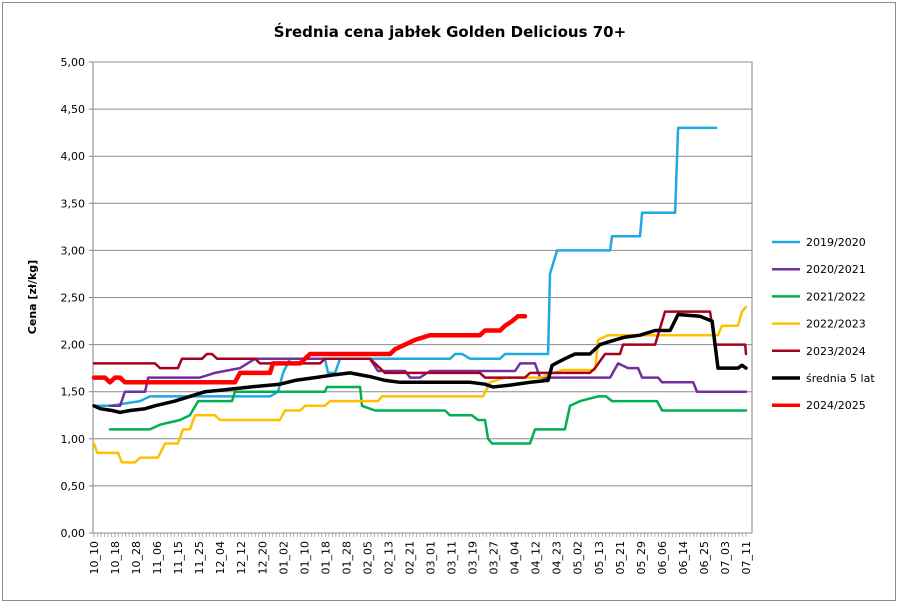 This screenshot has width=900, height=605. Describe the element at coordinates (494, 558) in the screenshot. I see `x-tick-label: 03_27` at that location.